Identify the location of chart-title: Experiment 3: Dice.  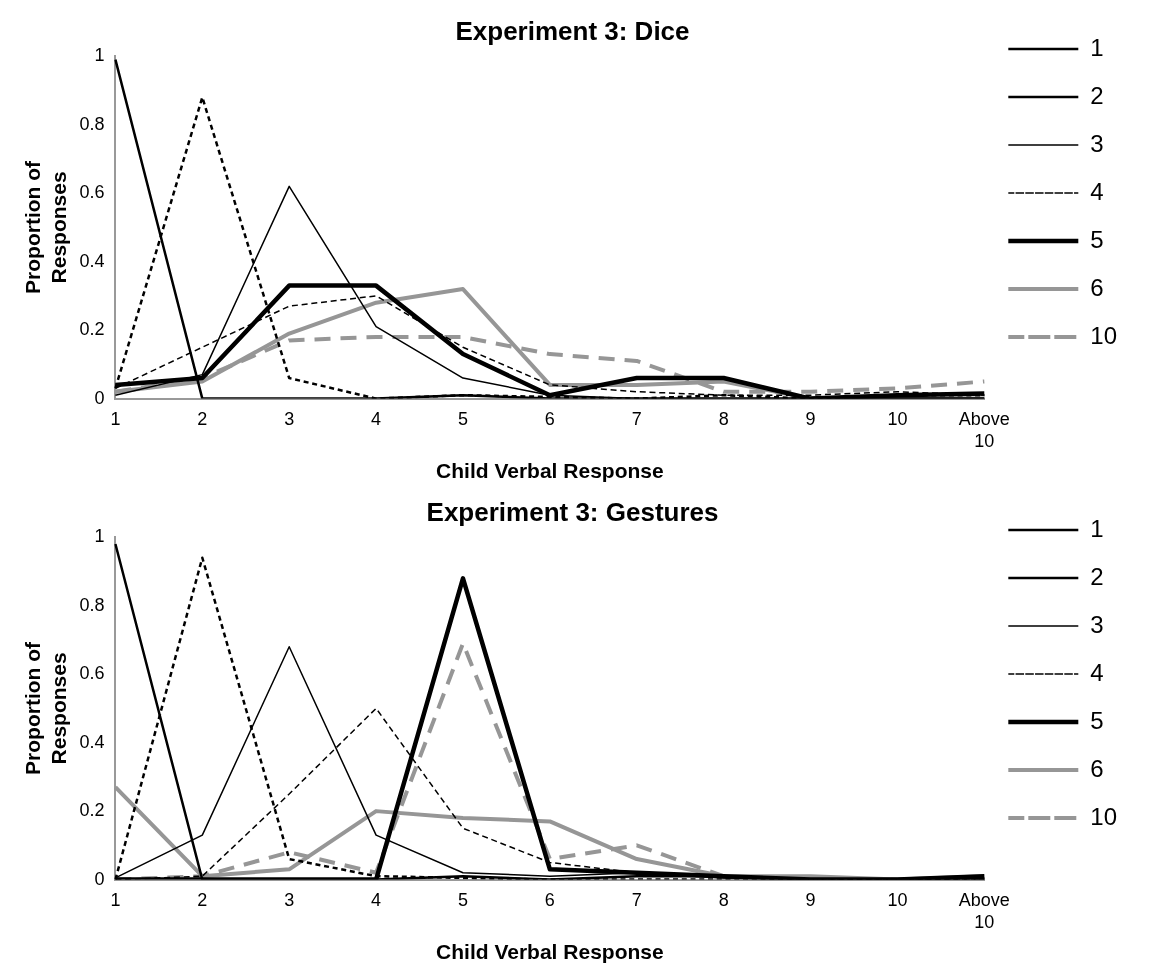
(572, 30).